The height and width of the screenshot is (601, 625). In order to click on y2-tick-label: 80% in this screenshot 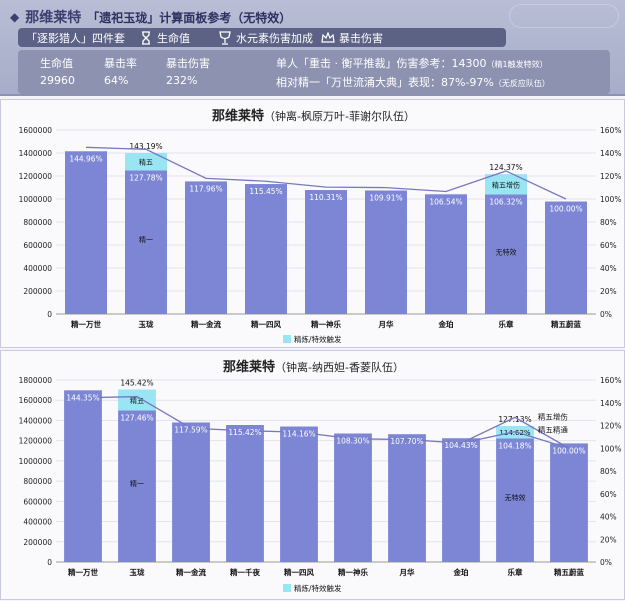, I will do `click(608, 222)`.